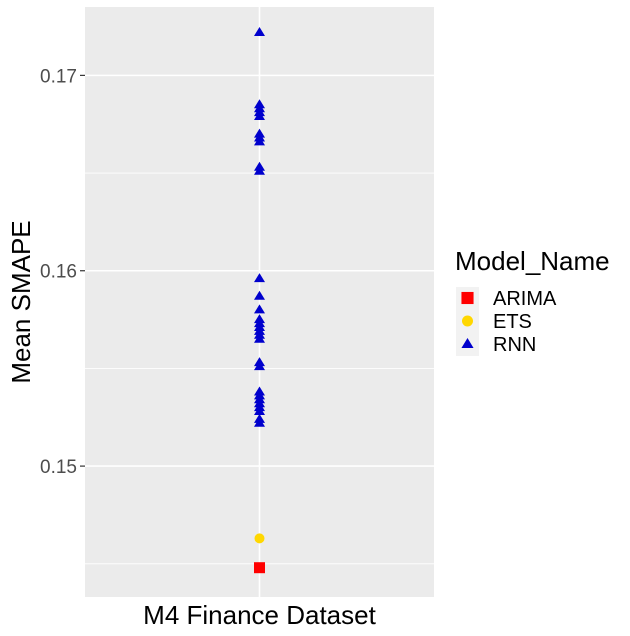  What do you see at coordinates (58, 272) in the screenshot?
I see `y-tick-label: 0.16` at bounding box center [58, 272].